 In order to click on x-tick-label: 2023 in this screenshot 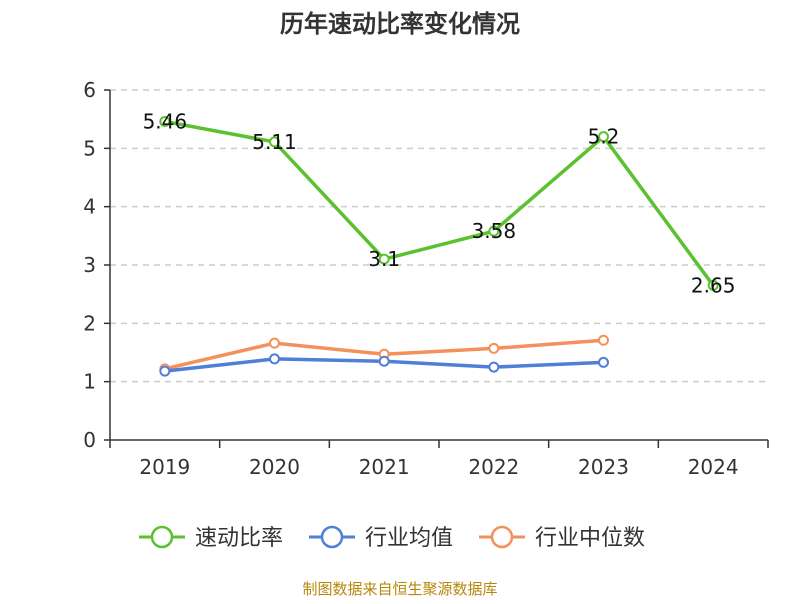, I will do `click(603, 467)`.